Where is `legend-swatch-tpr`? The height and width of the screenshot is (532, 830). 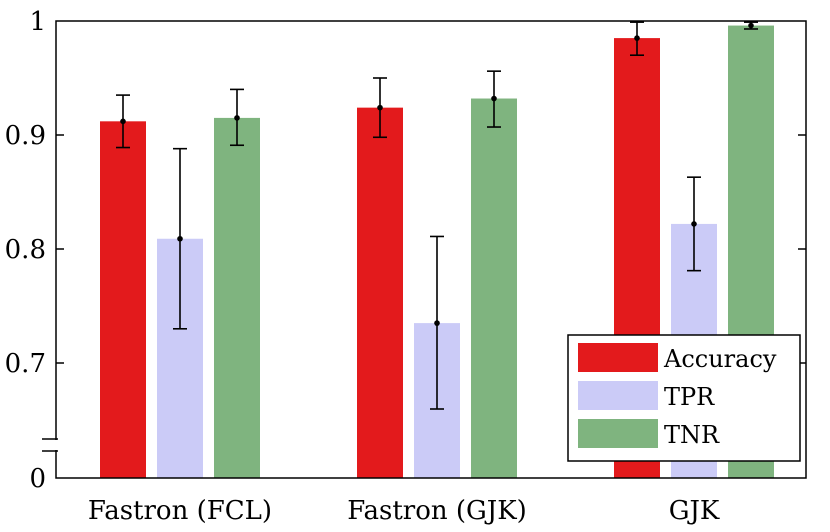
legend-swatch-tpr is located at coordinates (618, 395).